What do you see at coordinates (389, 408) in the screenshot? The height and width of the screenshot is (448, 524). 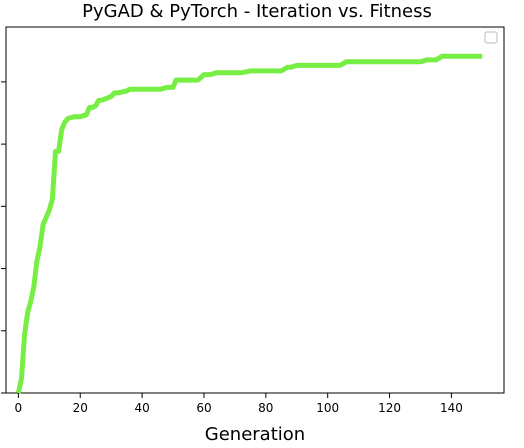 I see `x-tick-label: 120` at bounding box center [389, 408].